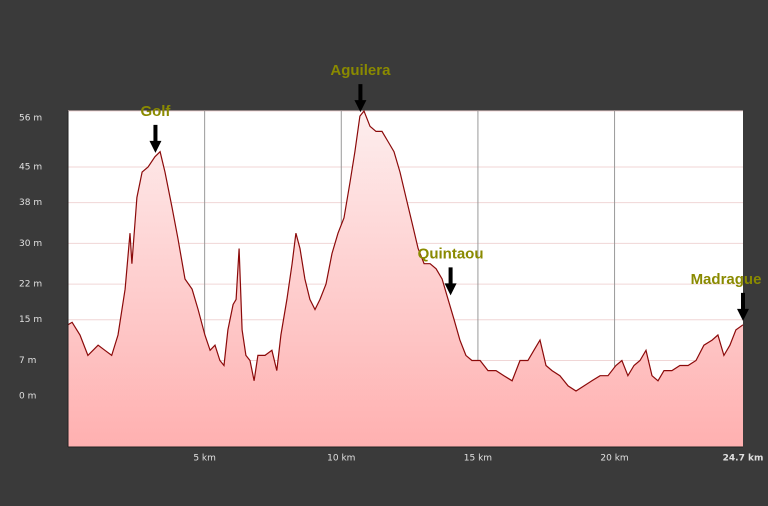  Describe the element at coordinates (341, 459) in the screenshot. I see `x-tick-label: 10 km` at that location.